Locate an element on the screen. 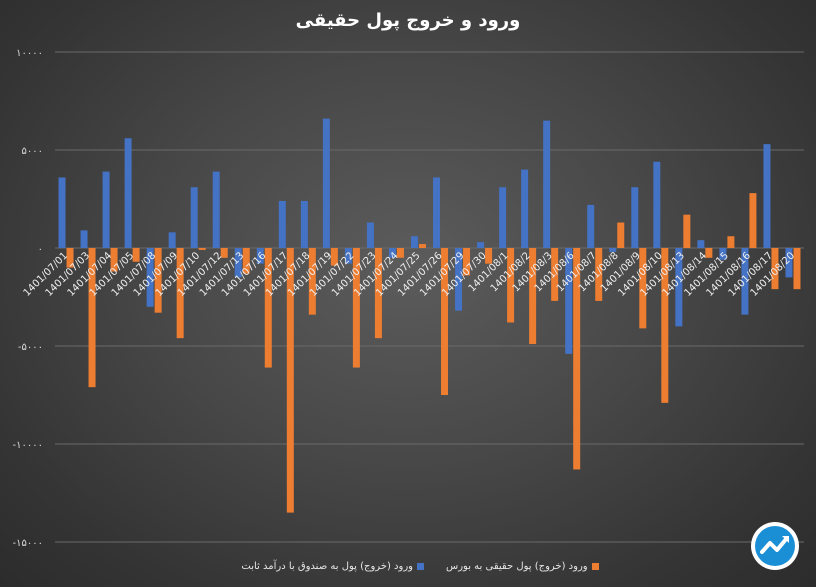  legend-label-series-2: ورود (خروج) پول حقیقی به بورس is located at coordinates (517, 566).